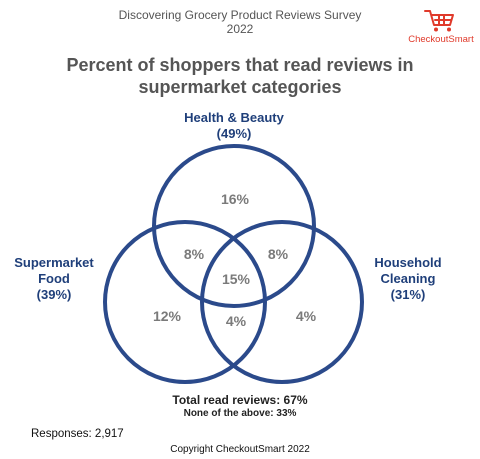 The image size is (480, 459). What do you see at coordinates (235, 199) in the screenshot?
I see `region-health-beauty-only: 16%` at bounding box center [235, 199].